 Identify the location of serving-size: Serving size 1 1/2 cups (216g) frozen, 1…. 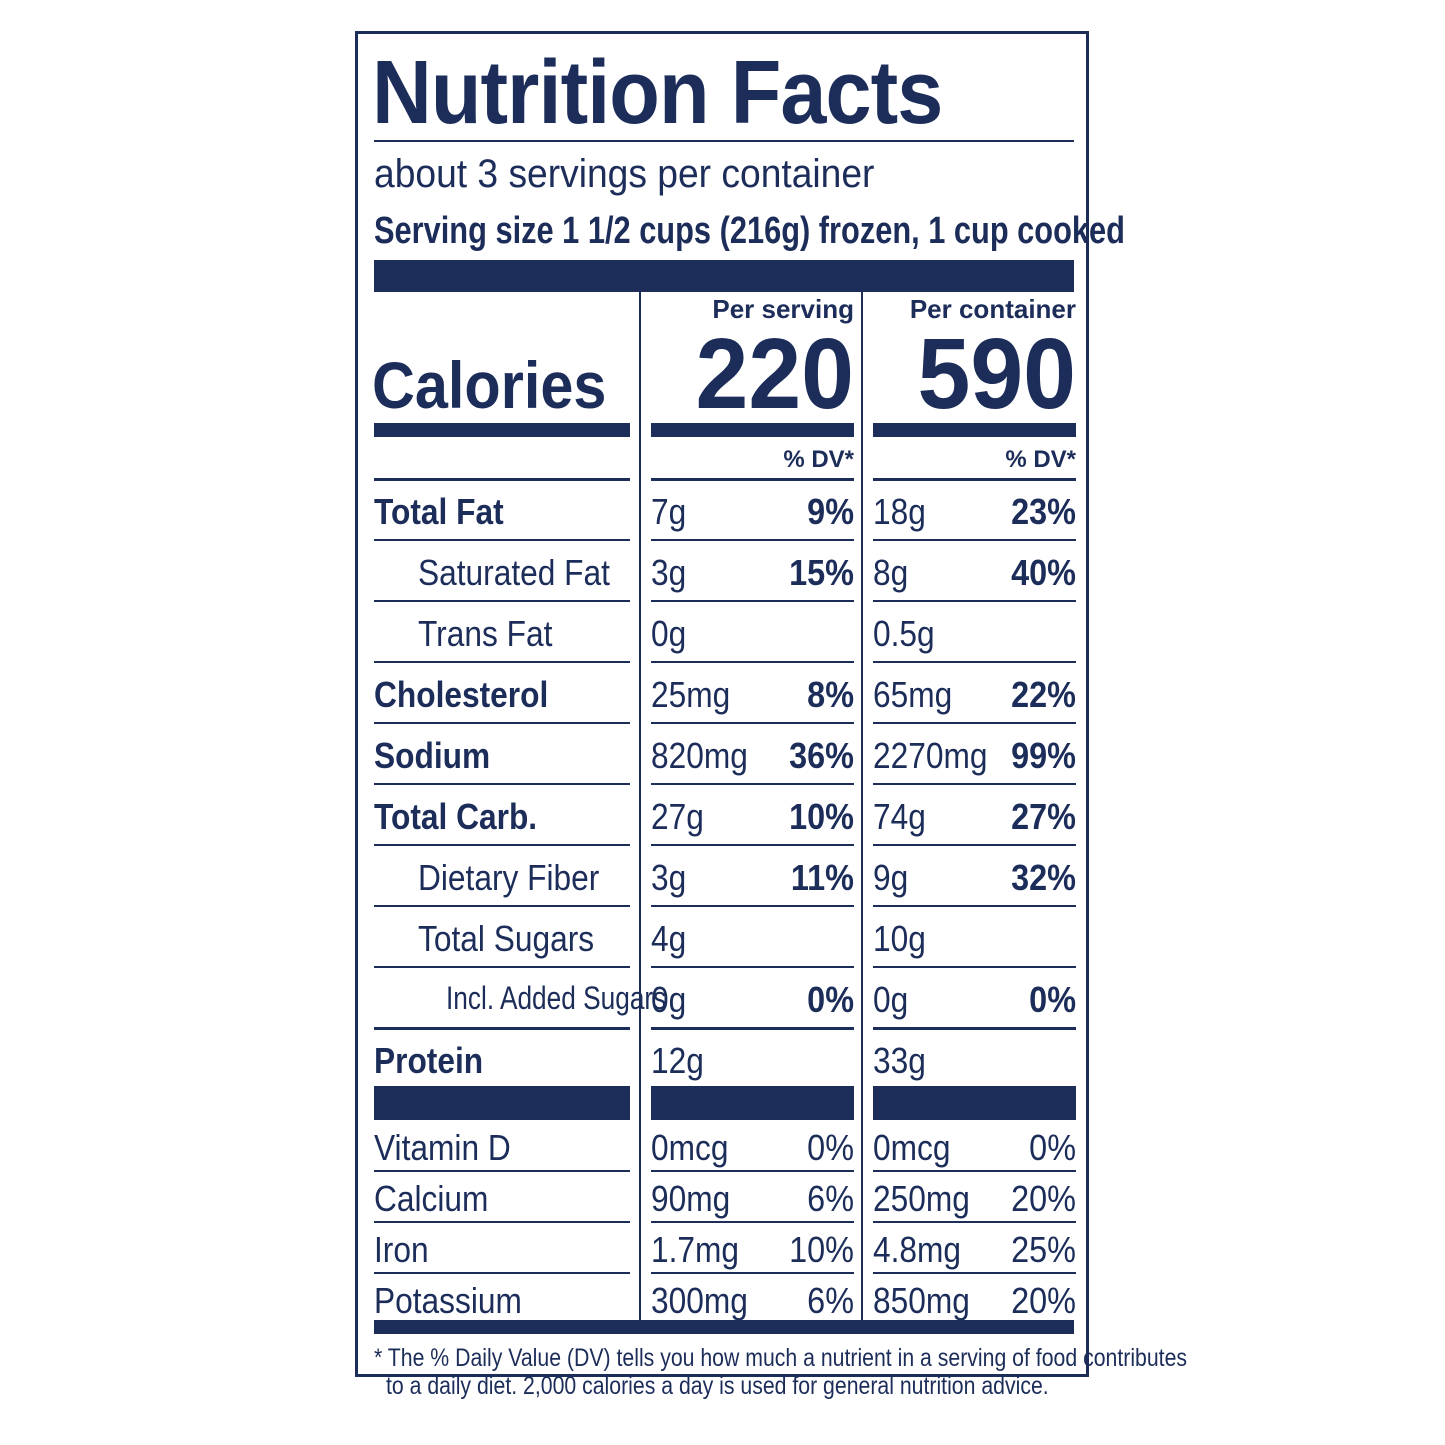
(749, 231).